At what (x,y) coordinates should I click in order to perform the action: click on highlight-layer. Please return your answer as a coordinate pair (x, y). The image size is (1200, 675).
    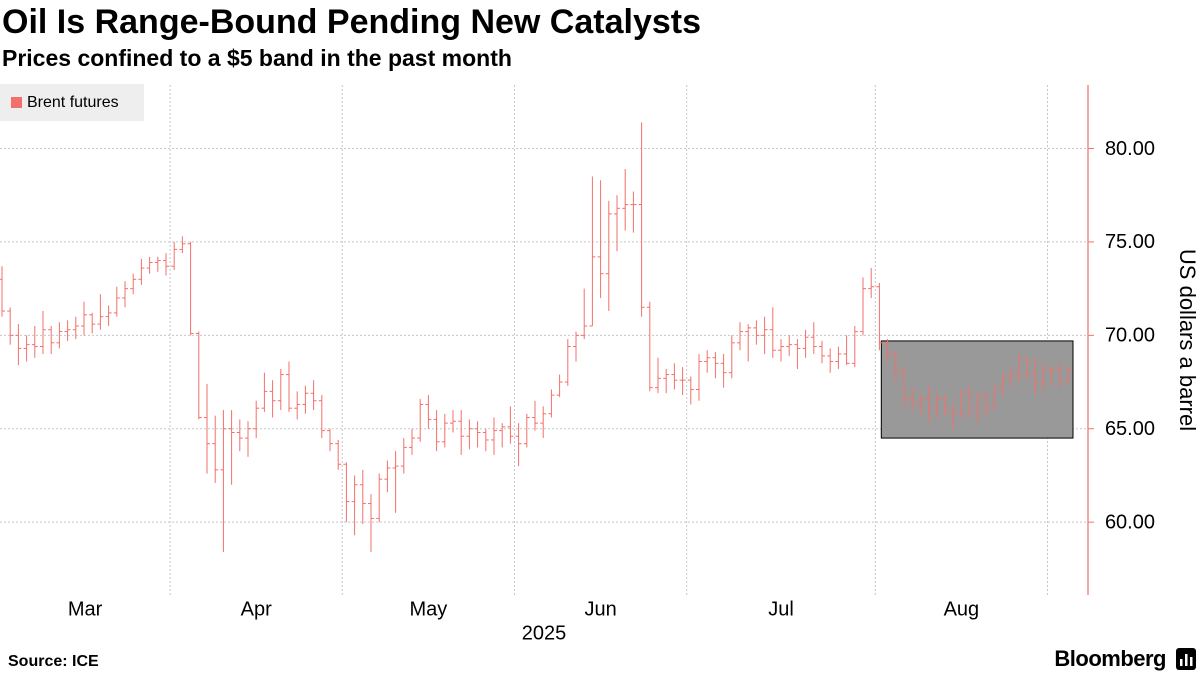
    Looking at the image, I should click on (977, 389).